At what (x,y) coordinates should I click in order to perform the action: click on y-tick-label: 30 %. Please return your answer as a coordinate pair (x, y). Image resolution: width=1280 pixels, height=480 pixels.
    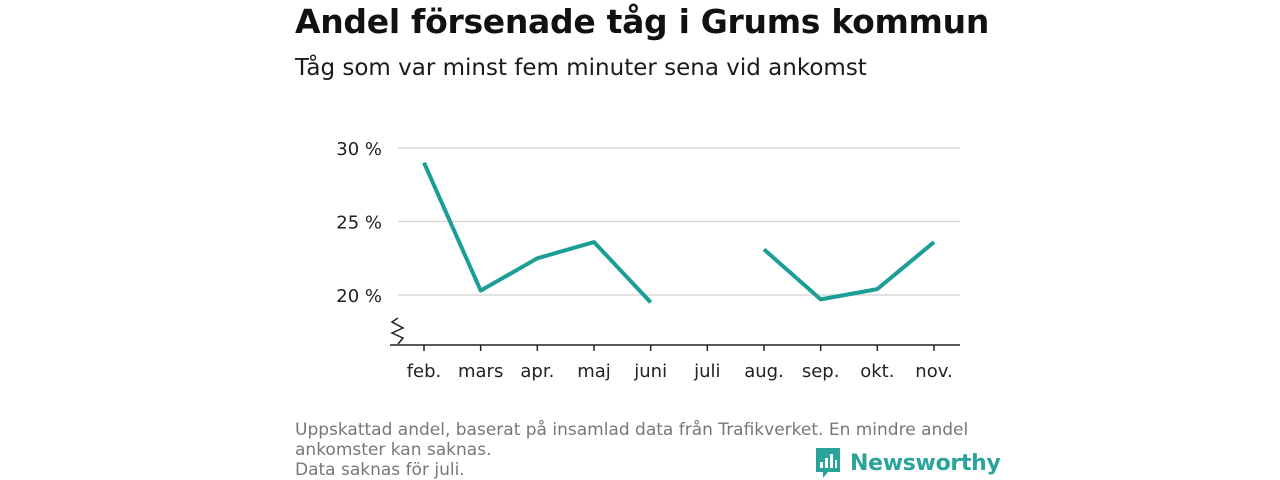
    Looking at the image, I should click on (359, 149).